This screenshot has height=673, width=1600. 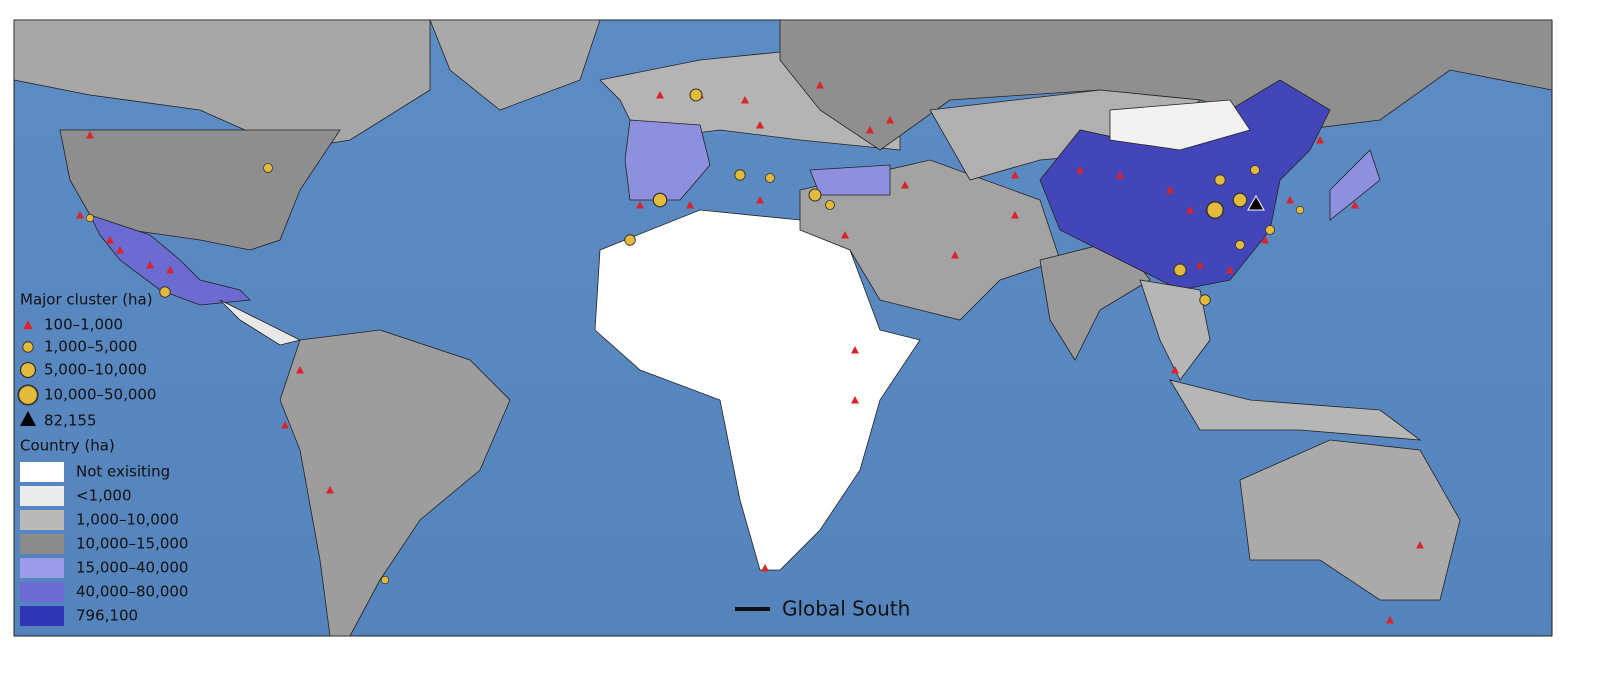 I want to click on turkey, so click(x=850, y=180).